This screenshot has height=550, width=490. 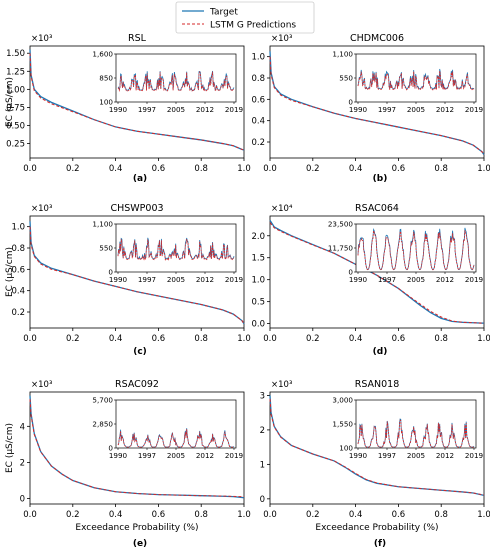 What do you see at coordinates (106, 78) in the screenshot?
I see `inset-y-tick-label: 850` at bounding box center [106, 78].